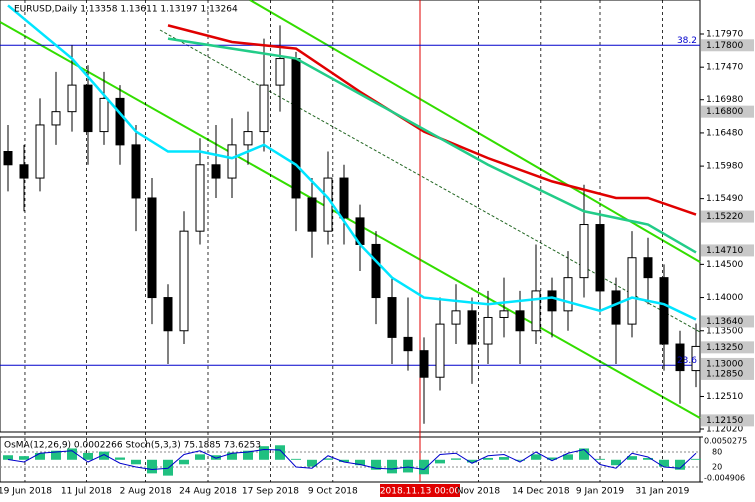 This screenshot has width=755, height=502. I want to click on indicator-tick-label: 0.0050275, so click(725, 441).